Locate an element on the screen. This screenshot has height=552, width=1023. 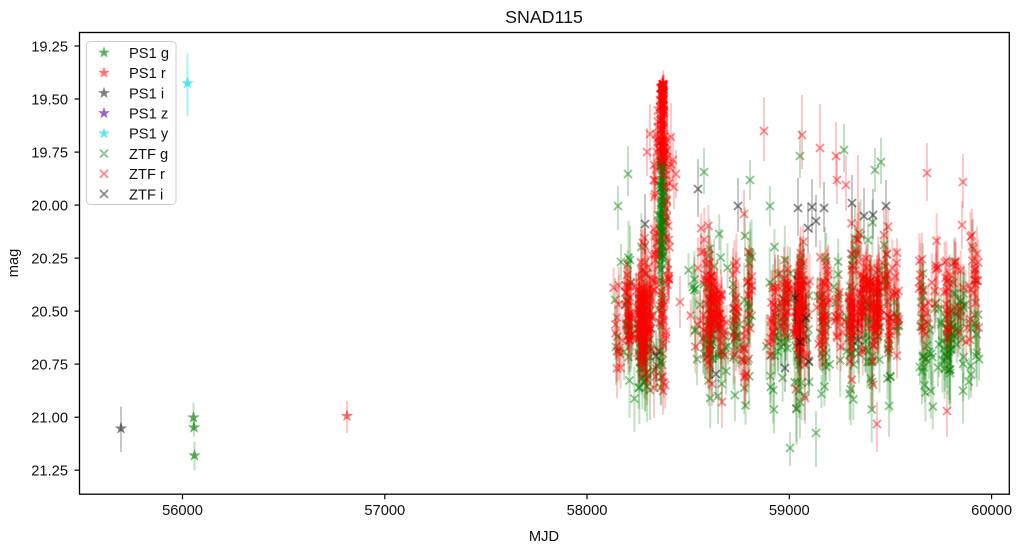
svg-text: PS1 g is located at coordinates (149, 54).